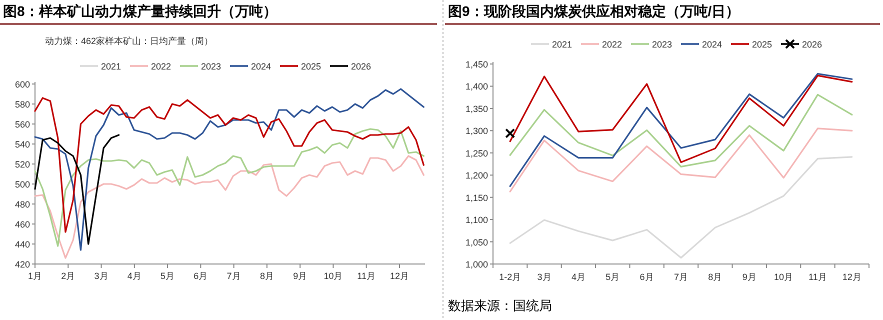  Describe the element at coordinates (68, 276) in the screenshot. I see `x-tick-label: 2月` at that location.